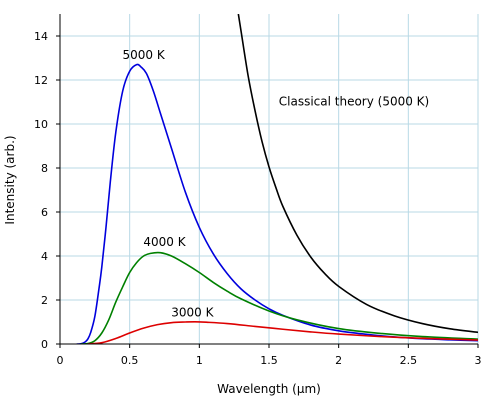  Describe the element at coordinates (282, 332) in the screenshot. I see `curve-3000-k` at that location.